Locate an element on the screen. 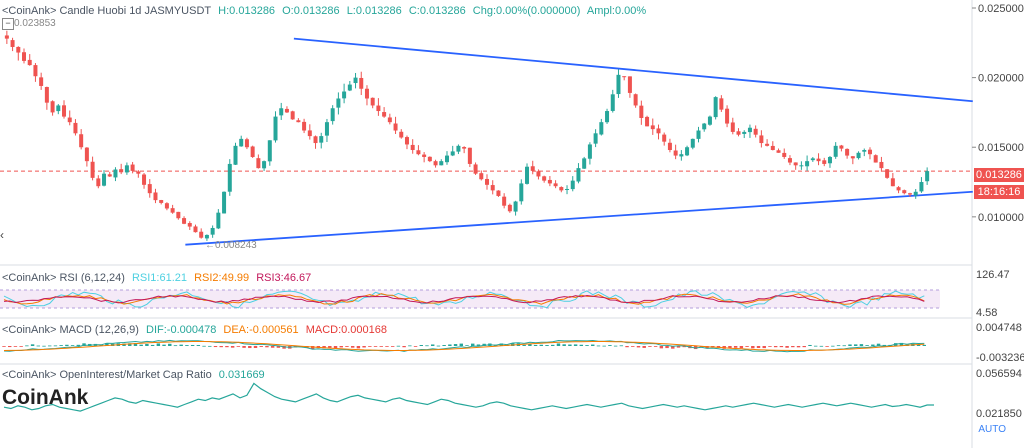  price-tick-label: 0.015000 is located at coordinates (1001, 148).